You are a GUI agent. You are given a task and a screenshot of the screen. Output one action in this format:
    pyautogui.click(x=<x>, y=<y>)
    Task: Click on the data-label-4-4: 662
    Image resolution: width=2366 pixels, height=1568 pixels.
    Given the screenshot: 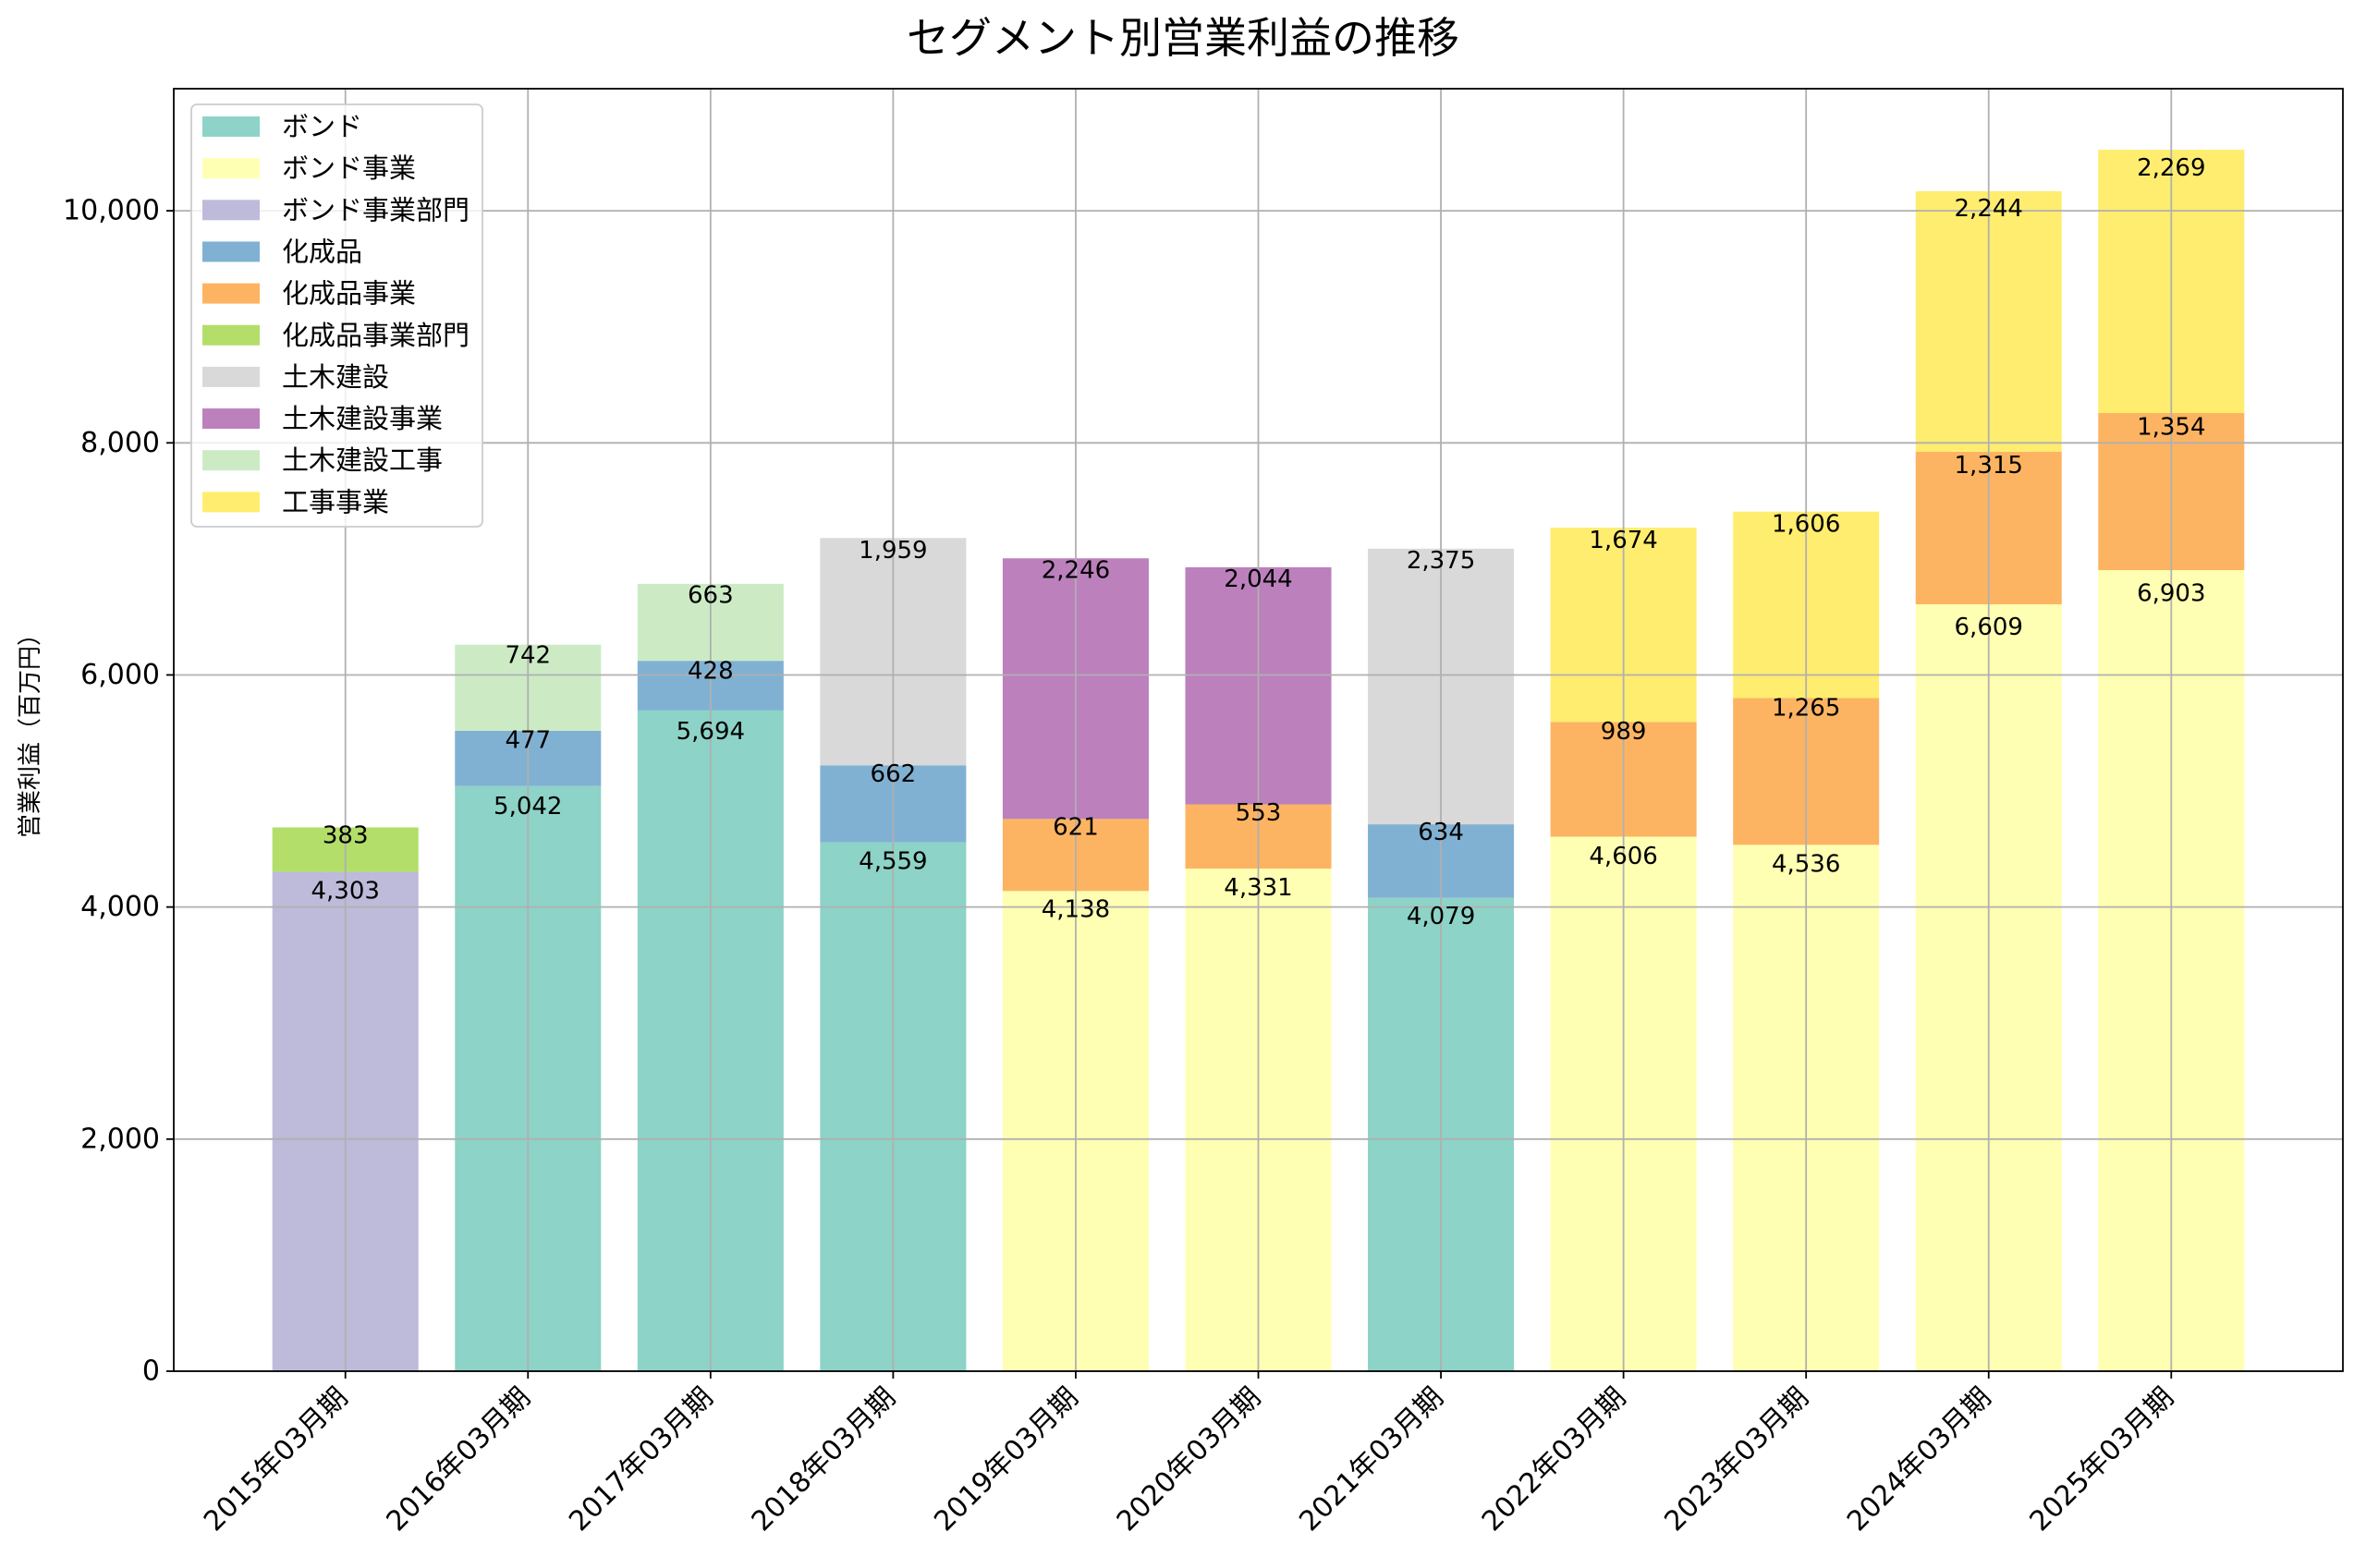 What is the action you would take?
    pyautogui.click(x=894, y=774)
    